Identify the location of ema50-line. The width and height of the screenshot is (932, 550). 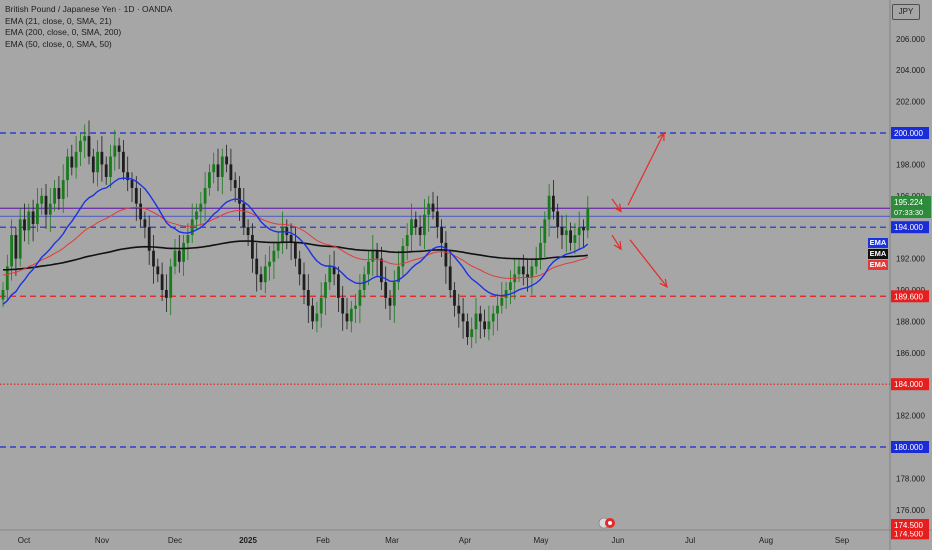
(295, 242).